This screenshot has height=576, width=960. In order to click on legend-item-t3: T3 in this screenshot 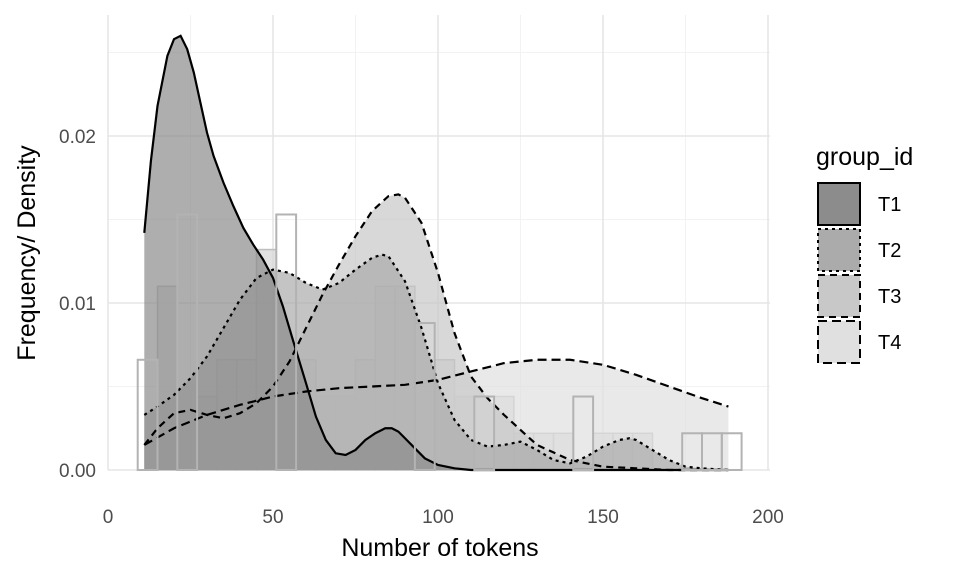, I will do `click(859, 296)`.